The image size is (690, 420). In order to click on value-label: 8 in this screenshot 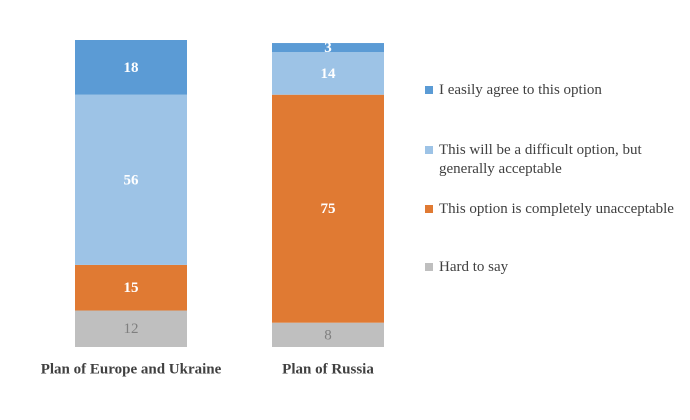, I will do `click(328, 335)`.